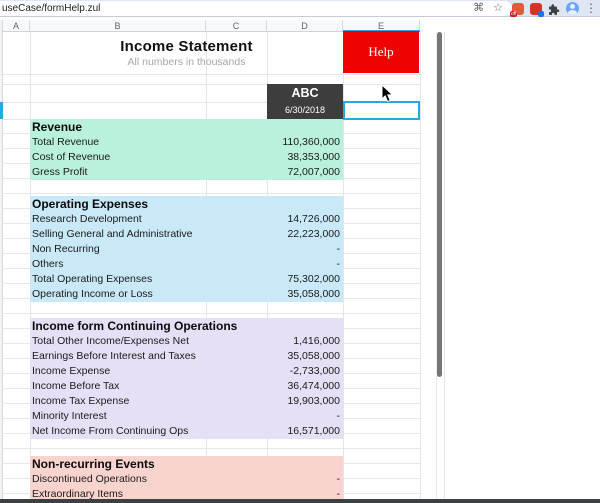 The height and width of the screenshot is (503, 600). What do you see at coordinates (498, 8) in the screenshot?
I see `bookmark-star-icon: ☆` at bounding box center [498, 8].